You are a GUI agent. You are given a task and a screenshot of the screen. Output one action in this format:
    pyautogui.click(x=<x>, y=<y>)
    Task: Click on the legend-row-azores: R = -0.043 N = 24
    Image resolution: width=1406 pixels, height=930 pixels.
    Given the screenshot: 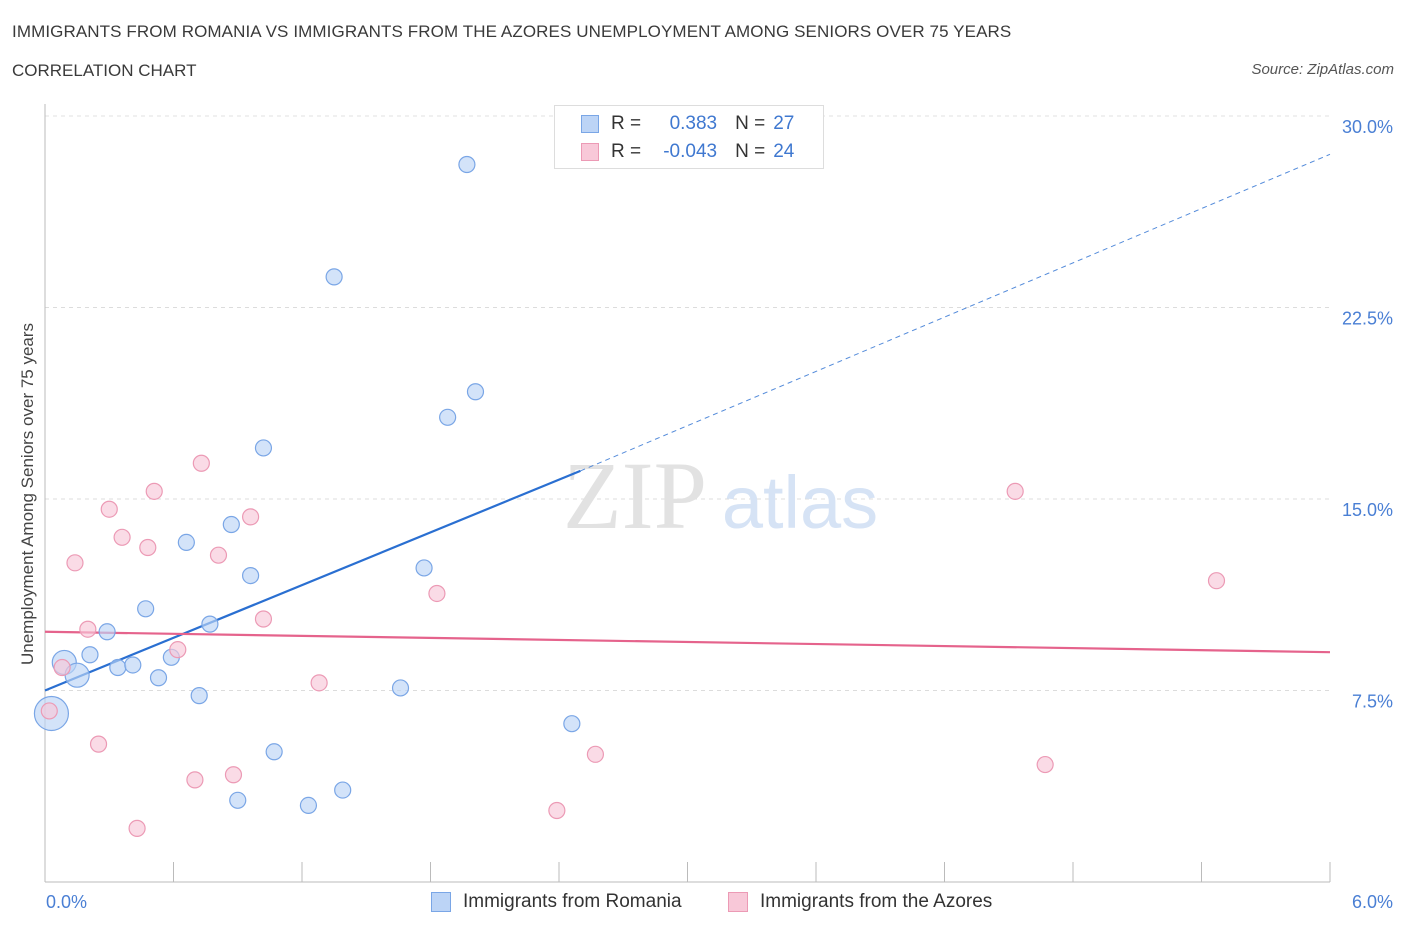 What is the action you would take?
    pyautogui.click(x=687, y=152)
    